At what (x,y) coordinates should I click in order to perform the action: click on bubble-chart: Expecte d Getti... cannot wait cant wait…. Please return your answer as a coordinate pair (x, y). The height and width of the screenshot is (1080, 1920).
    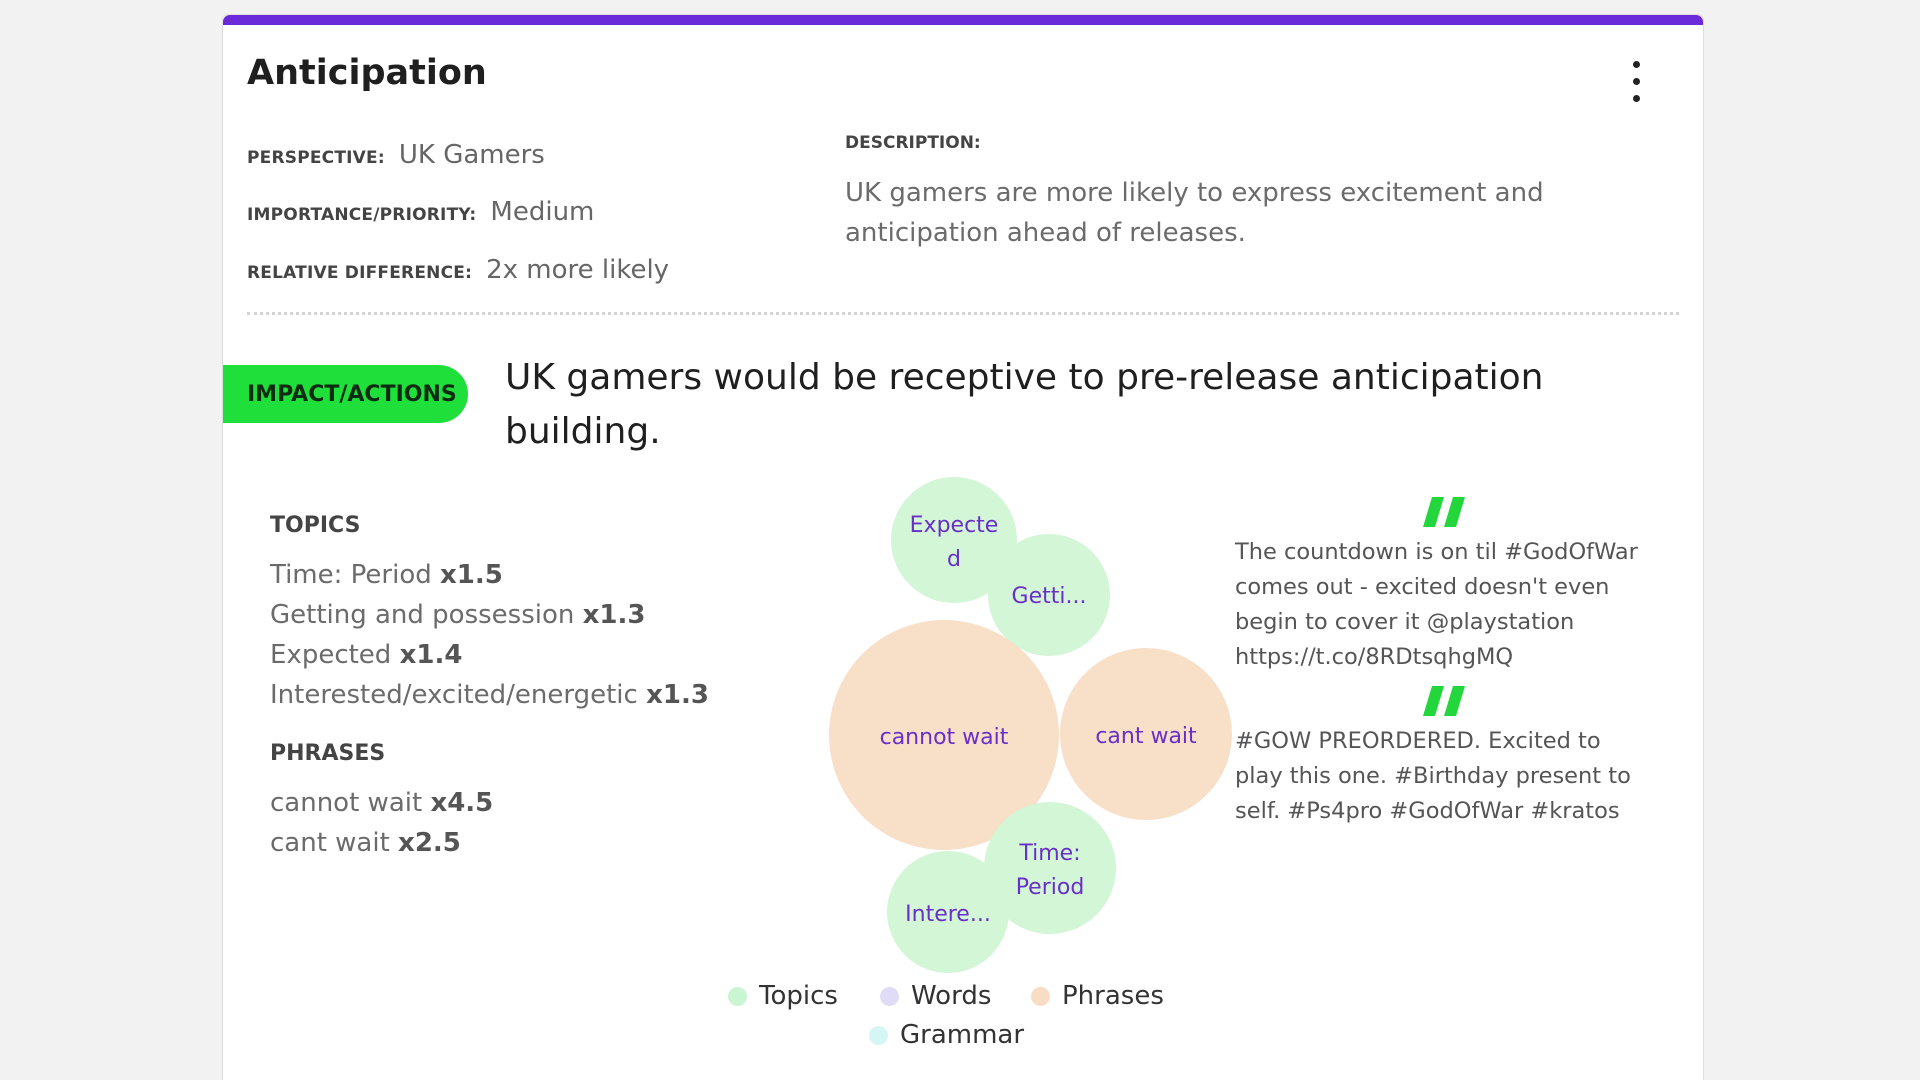
    Looking at the image, I should click on (1030, 725).